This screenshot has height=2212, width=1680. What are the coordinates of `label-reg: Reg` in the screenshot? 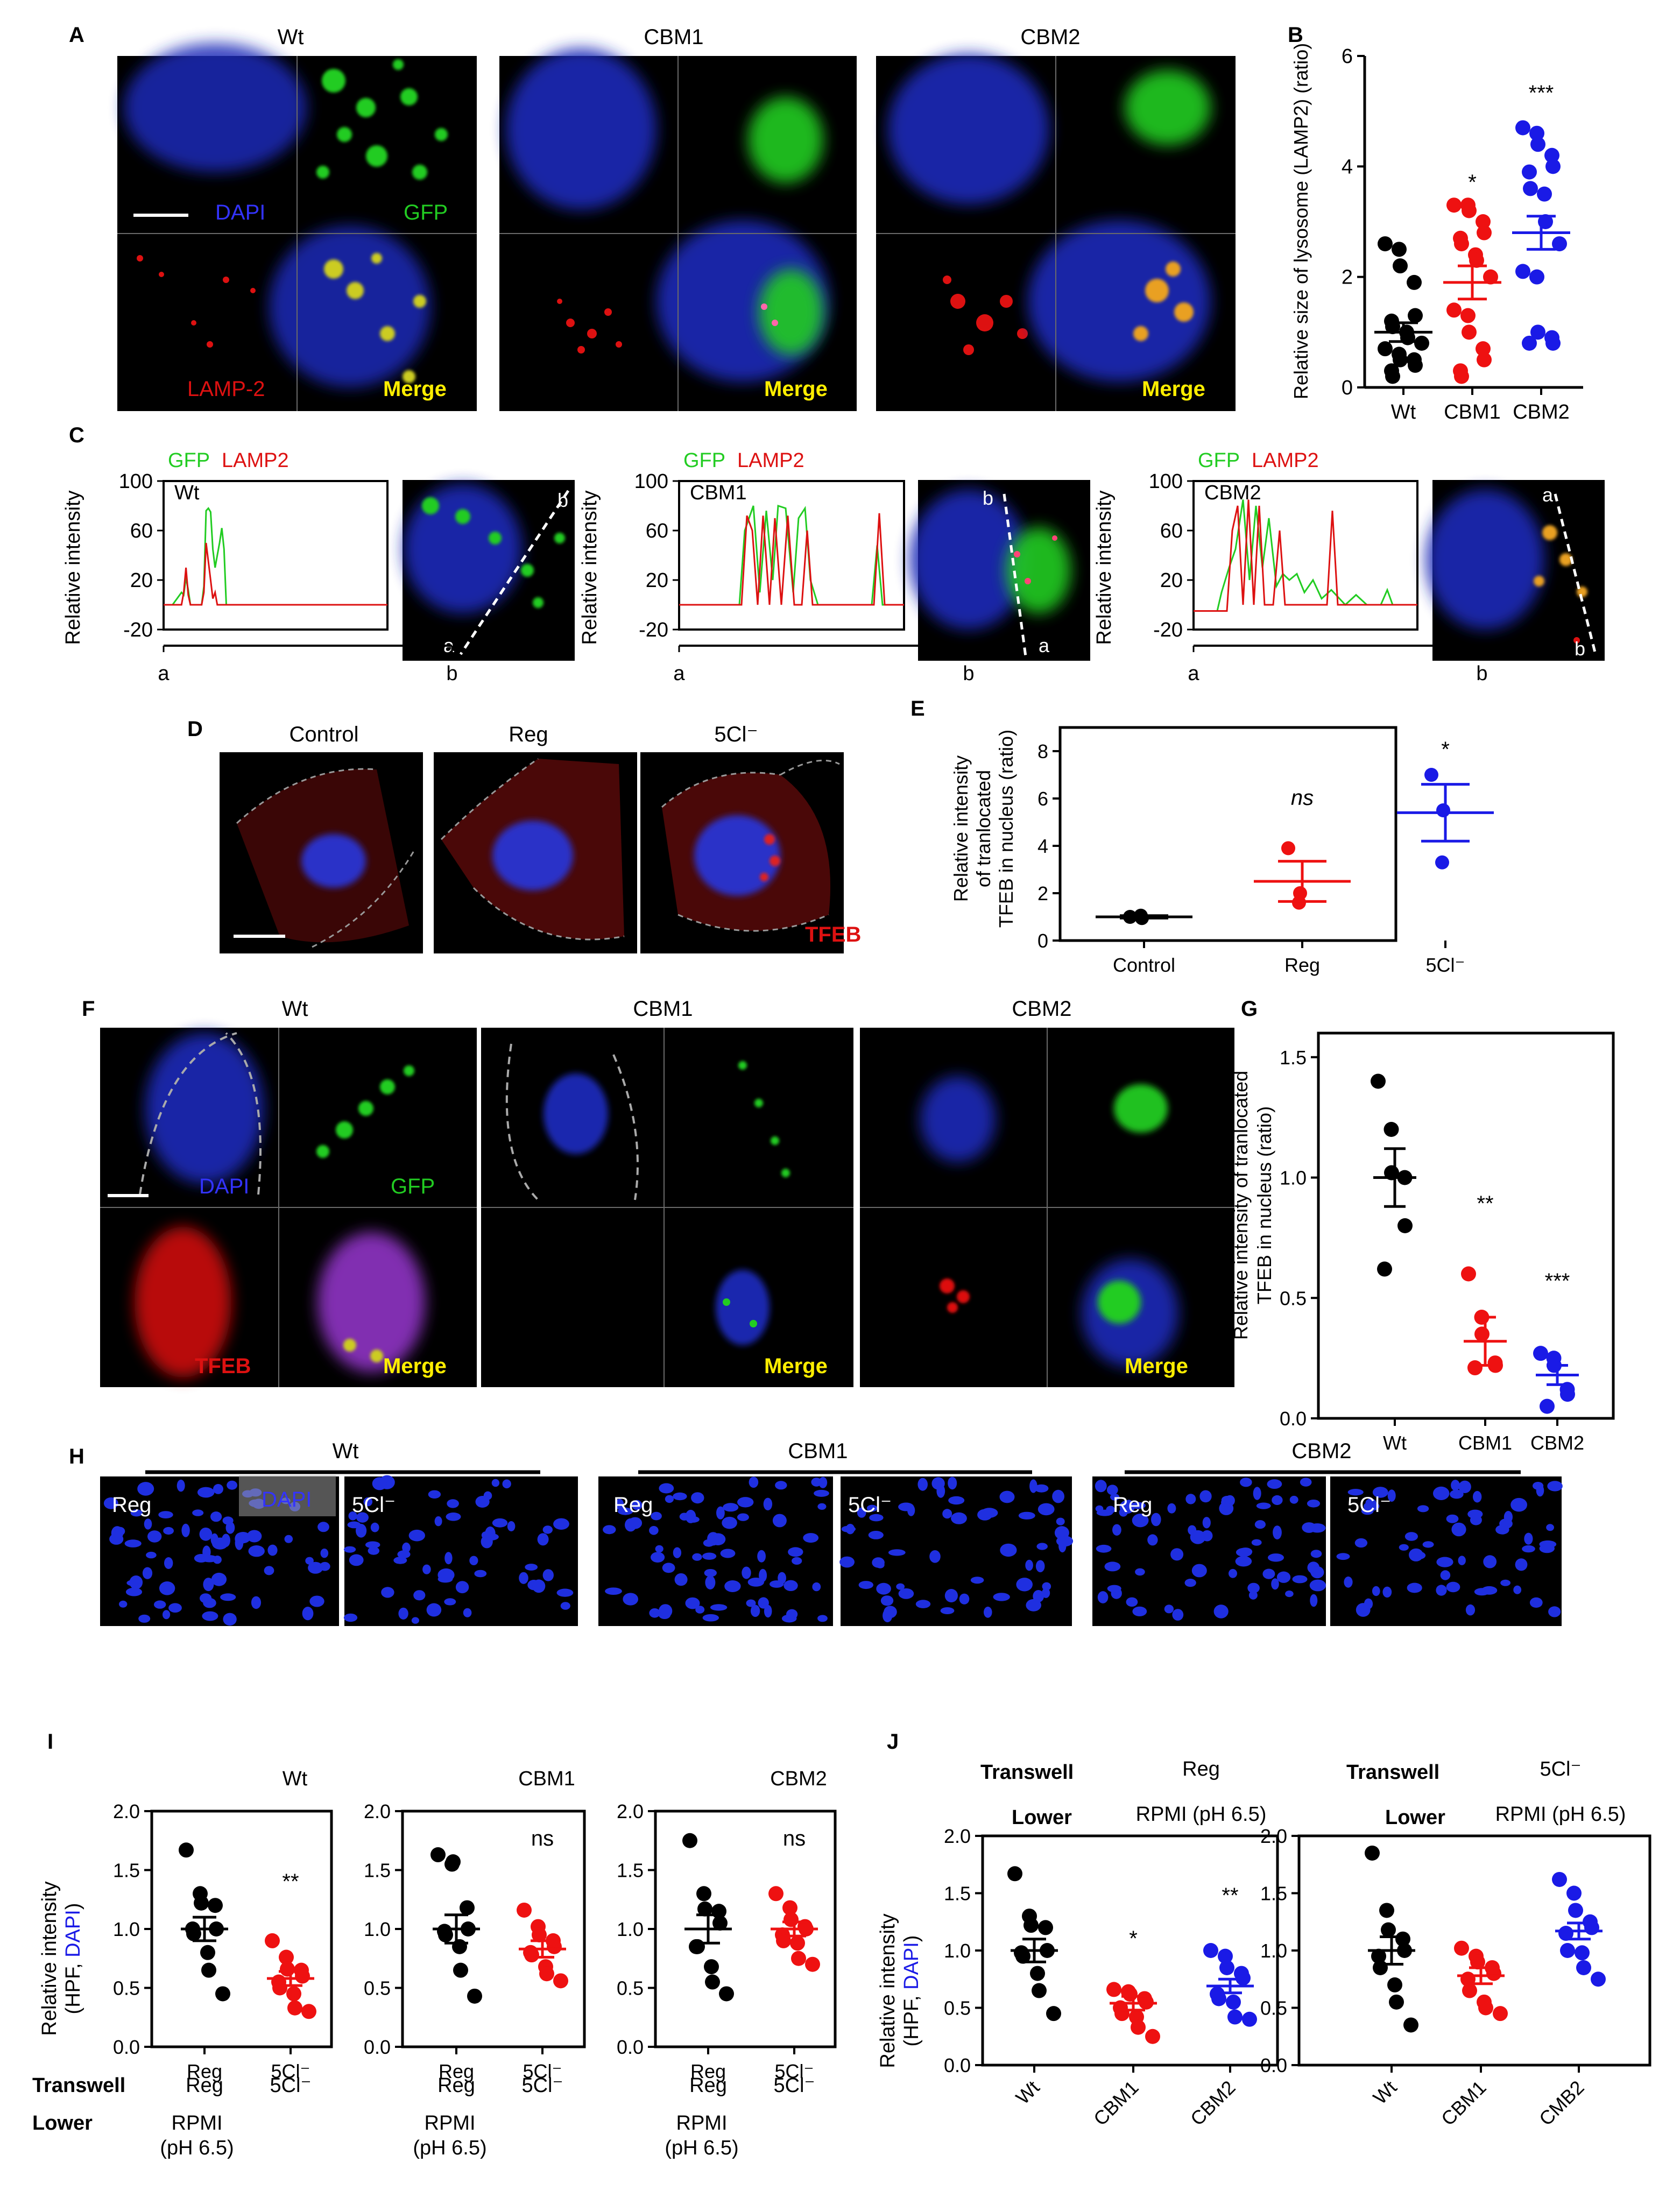 It's located at (1132, 1505).